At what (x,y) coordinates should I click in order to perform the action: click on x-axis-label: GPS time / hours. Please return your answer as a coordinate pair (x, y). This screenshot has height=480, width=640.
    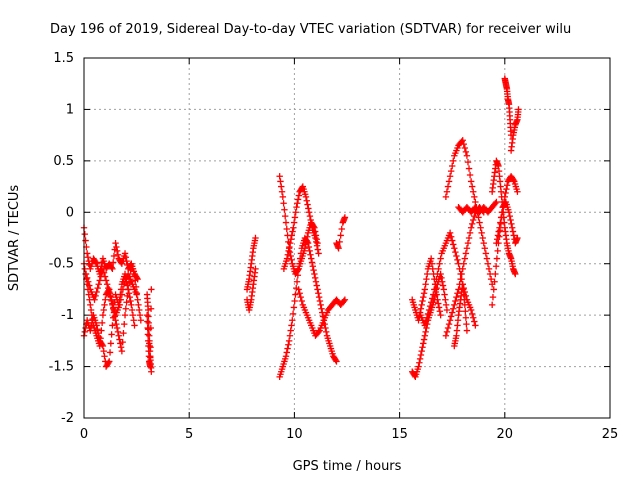
    Looking at the image, I should click on (347, 466).